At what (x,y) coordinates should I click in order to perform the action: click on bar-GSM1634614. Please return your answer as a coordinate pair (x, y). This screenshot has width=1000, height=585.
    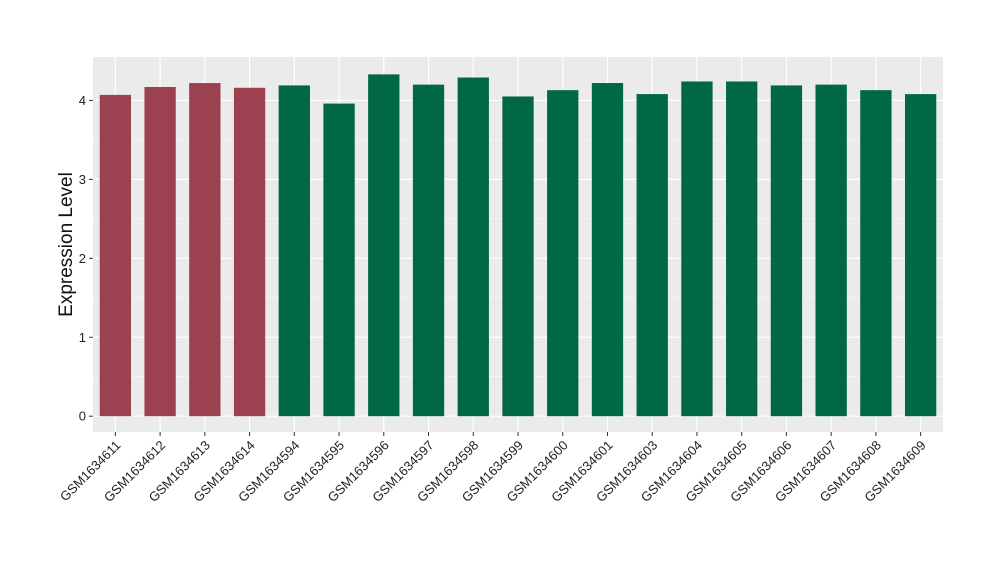
    Looking at the image, I should click on (249, 252).